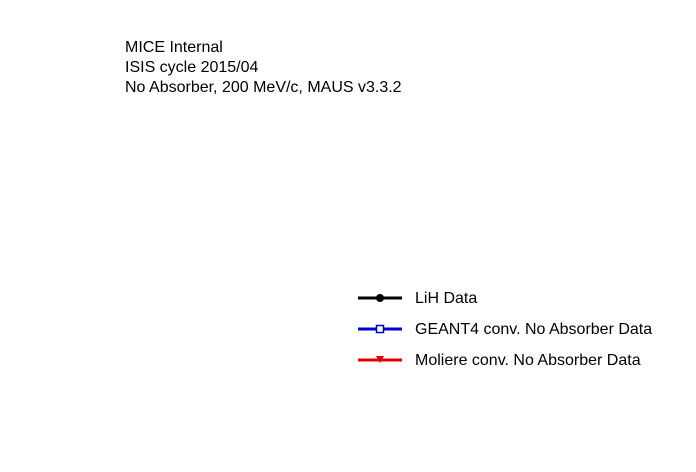 Image resolution: width=696 pixels, height=472 pixels. Describe the element at coordinates (524, 302) in the screenshot. I see `legend-entry-lih: LiH Data` at that location.